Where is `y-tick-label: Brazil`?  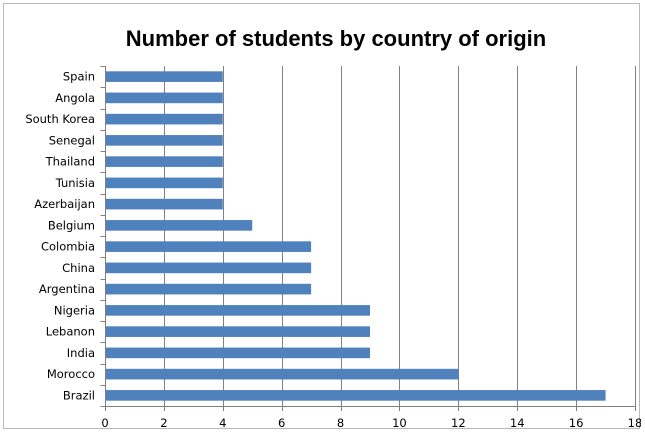 y-tick-label: Brazil is located at coordinates (79, 395).